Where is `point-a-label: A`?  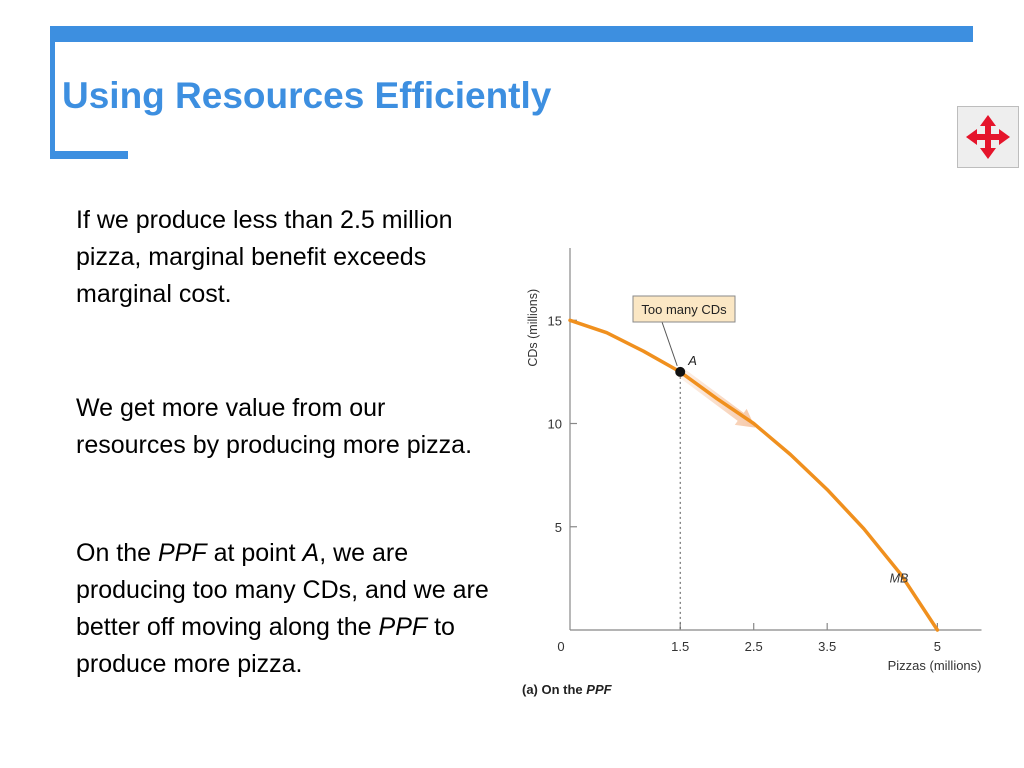
point-a-label: A is located at coordinates (692, 360).